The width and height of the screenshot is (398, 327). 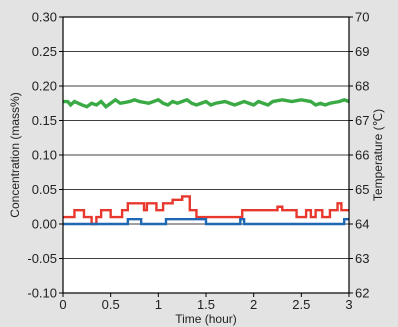 I want to click on y-right-tick-label: 68, so click(x=362, y=86).